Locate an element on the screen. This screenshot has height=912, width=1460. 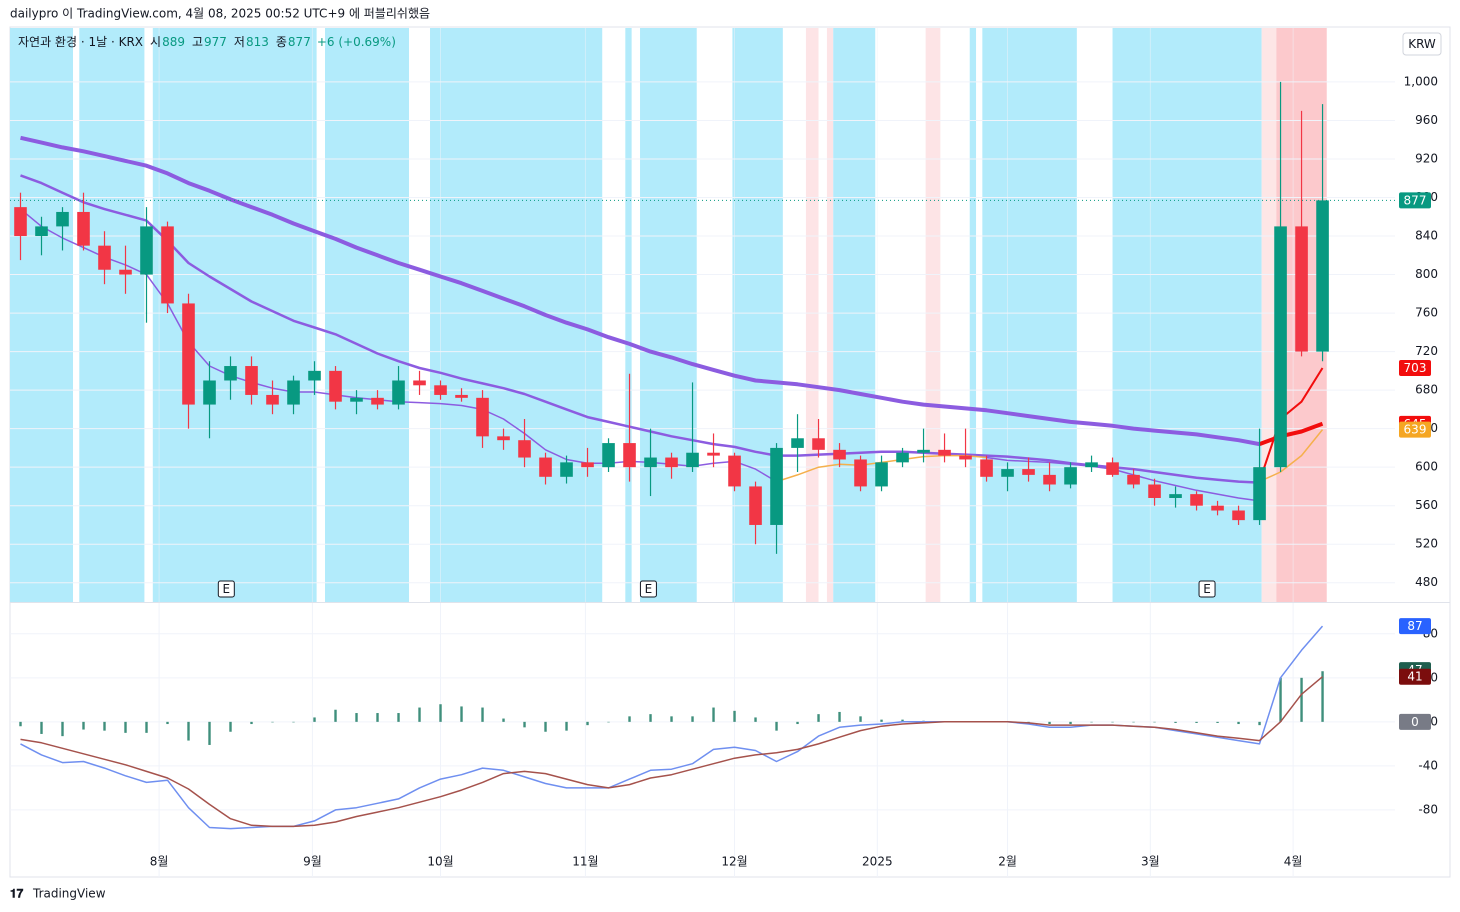
y-tick-label: 720 is located at coordinates (1426, 351).